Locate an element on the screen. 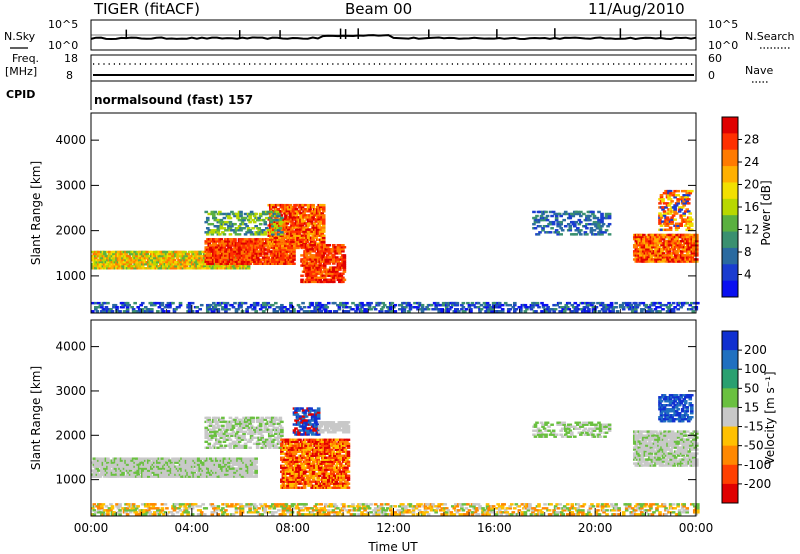 This screenshot has width=800, height=554. nave-tick-high: 60 is located at coordinates (715, 58).